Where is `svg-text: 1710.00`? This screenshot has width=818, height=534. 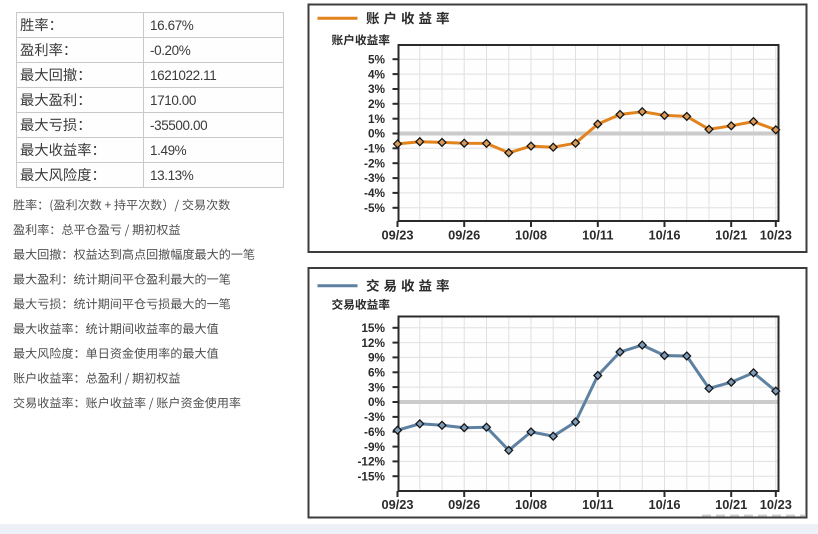 svg-text: 1710.00 is located at coordinates (173, 100).